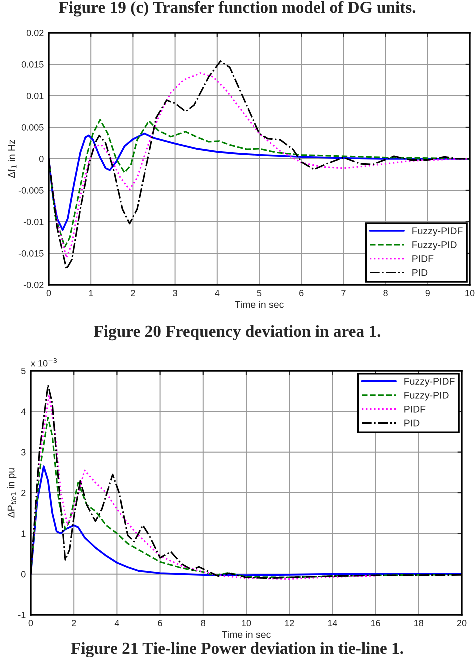 The image size is (475, 657). Describe the element at coordinates (23, 452) in the screenshot. I see `y-tick-label: 3` at that location.